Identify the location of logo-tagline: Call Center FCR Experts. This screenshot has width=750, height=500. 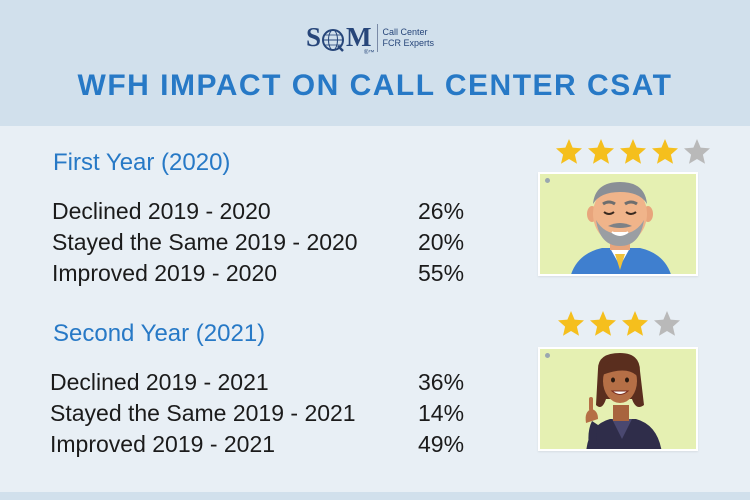
(409, 38).